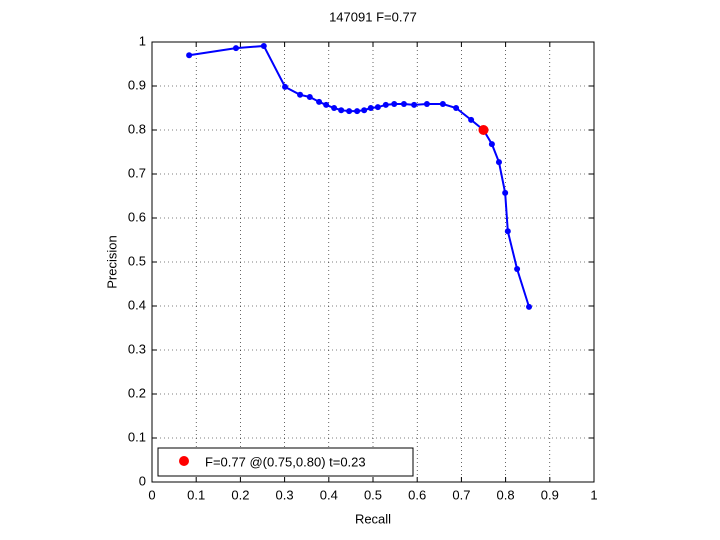 The height and width of the screenshot is (540, 720). I want to click on x-tick-label: 0.3, so click(285, 494).